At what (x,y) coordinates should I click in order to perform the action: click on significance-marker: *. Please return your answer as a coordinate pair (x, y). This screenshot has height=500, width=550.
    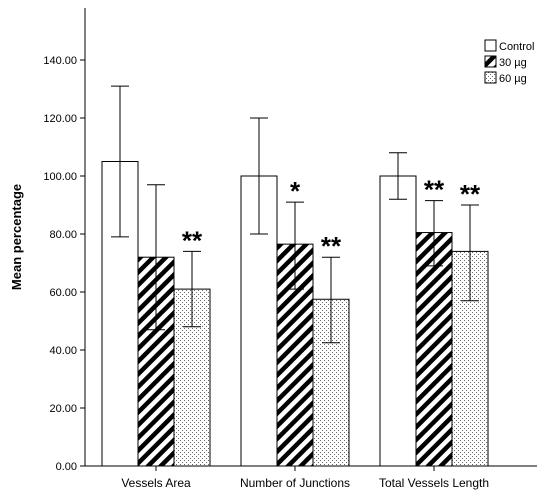
    Looking at the image, I should click on (295, 191).